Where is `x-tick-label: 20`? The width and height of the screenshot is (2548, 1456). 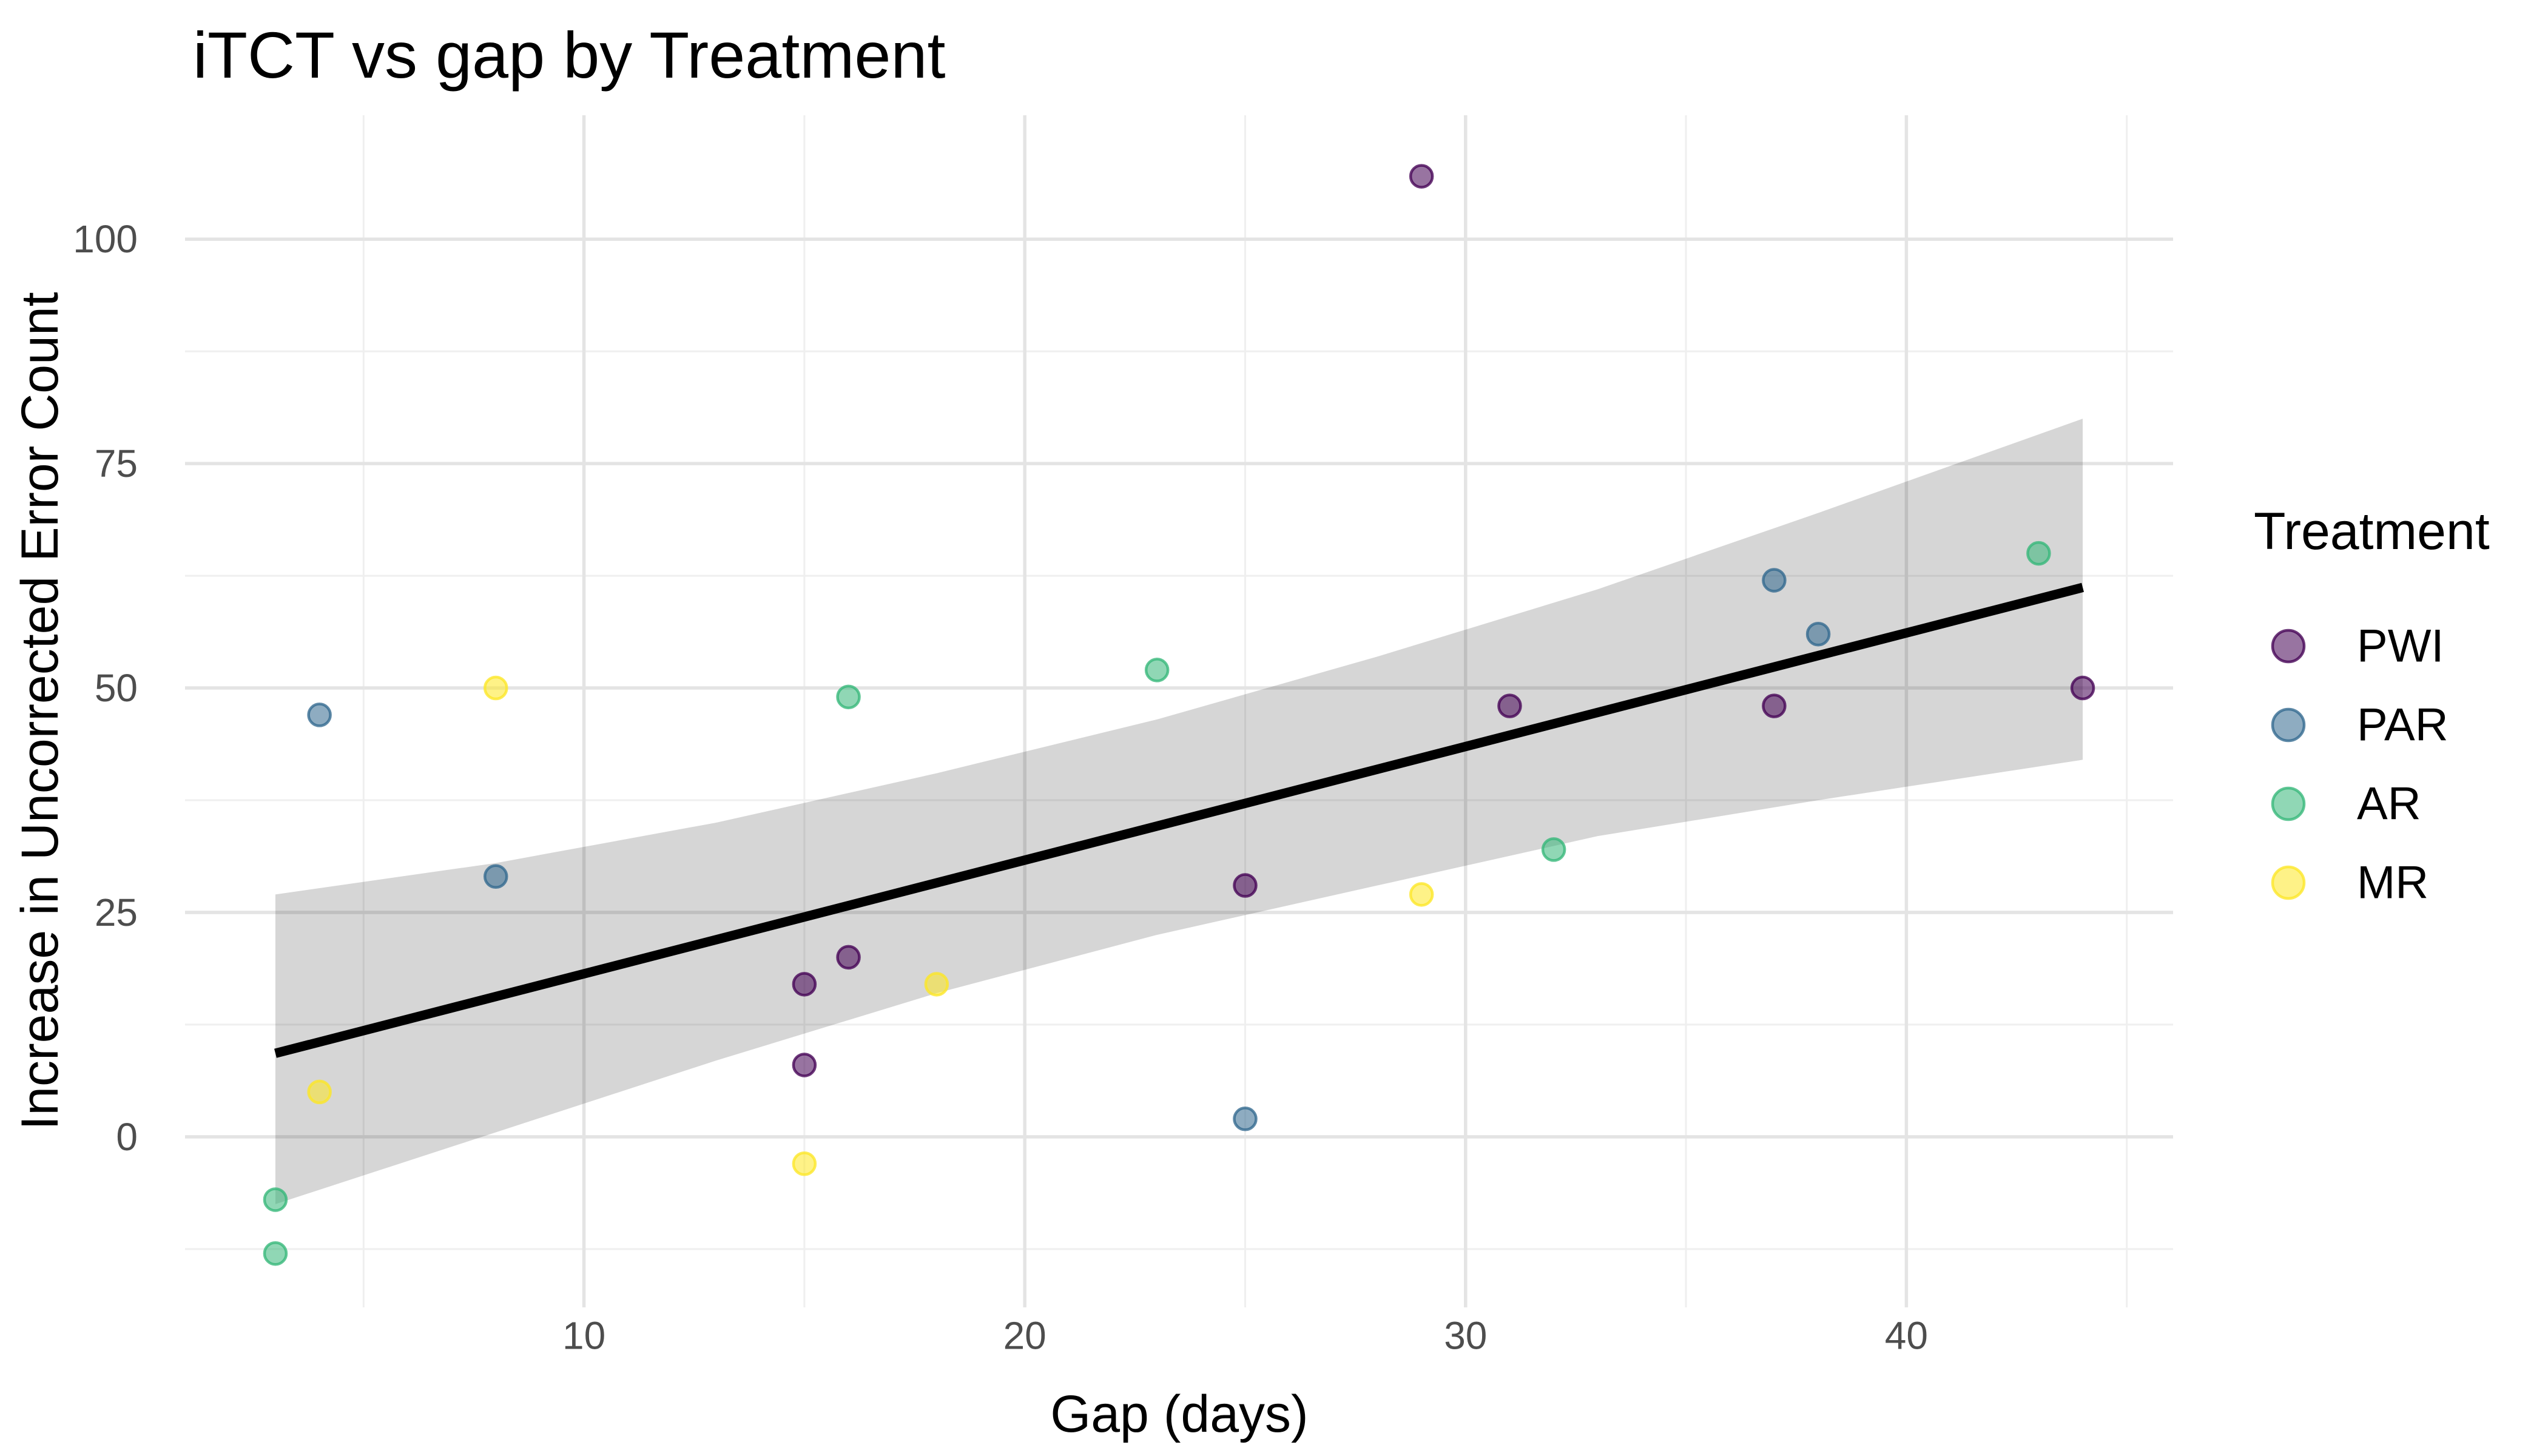
x-tick-label: 20 is located at coordinates (1024, 1335).